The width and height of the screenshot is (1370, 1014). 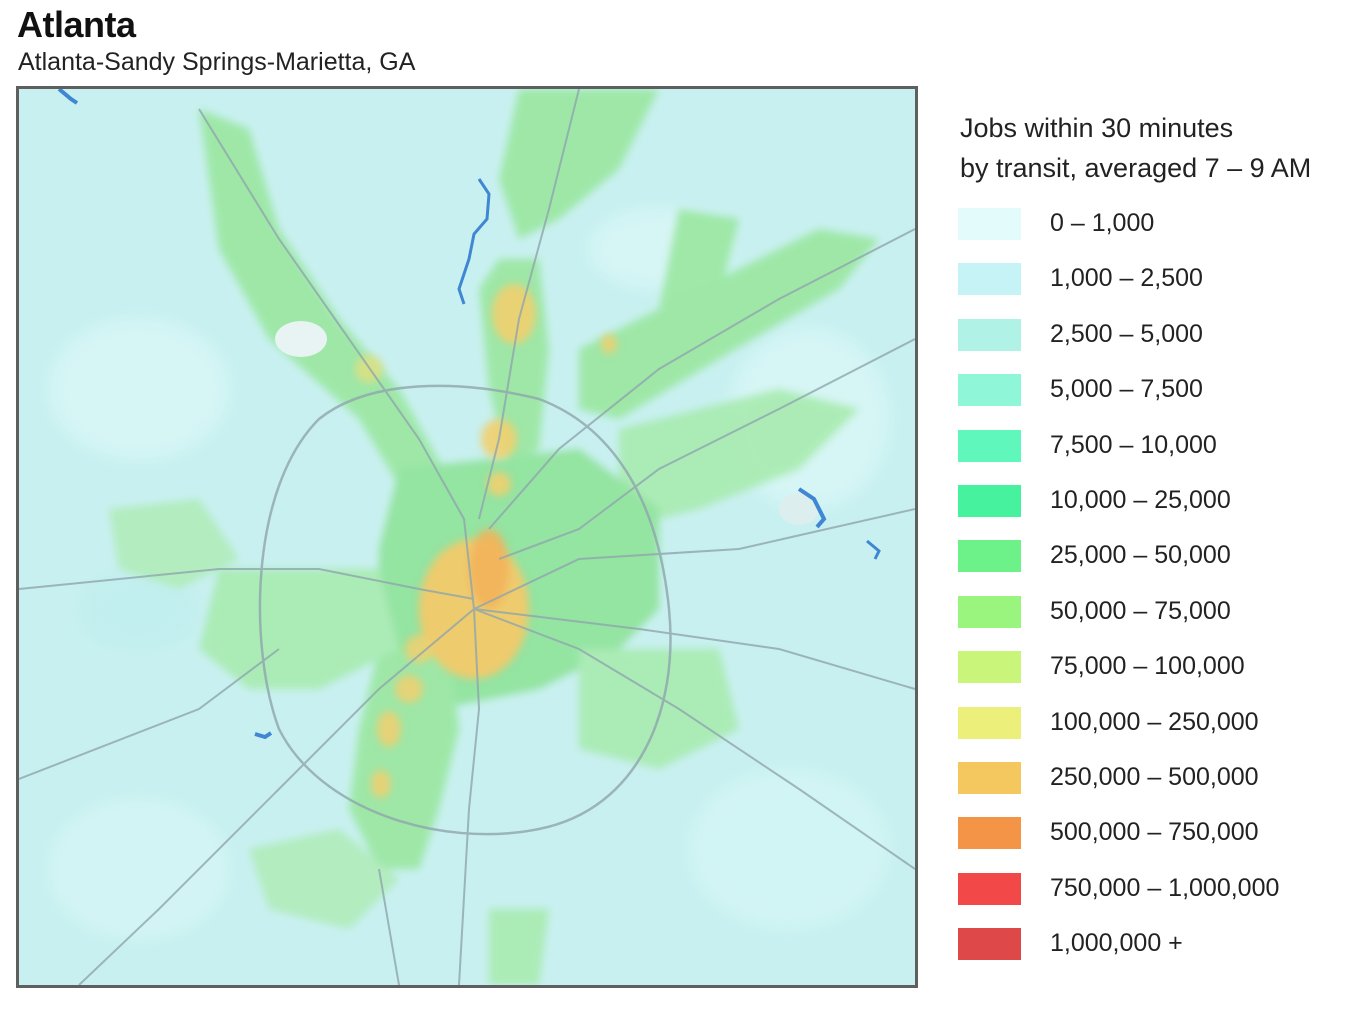 What do you see at coordinates (1102, 223) in the screenshot?
I see `legend-range-label: 0 – 1,000` at bounding box center [1102, 223].